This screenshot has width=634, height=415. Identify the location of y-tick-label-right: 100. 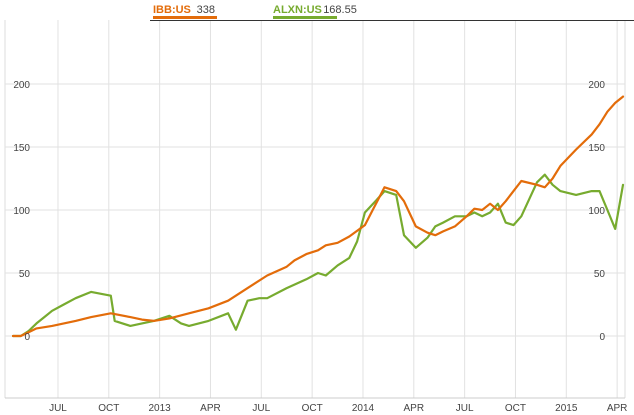
(596, 211).